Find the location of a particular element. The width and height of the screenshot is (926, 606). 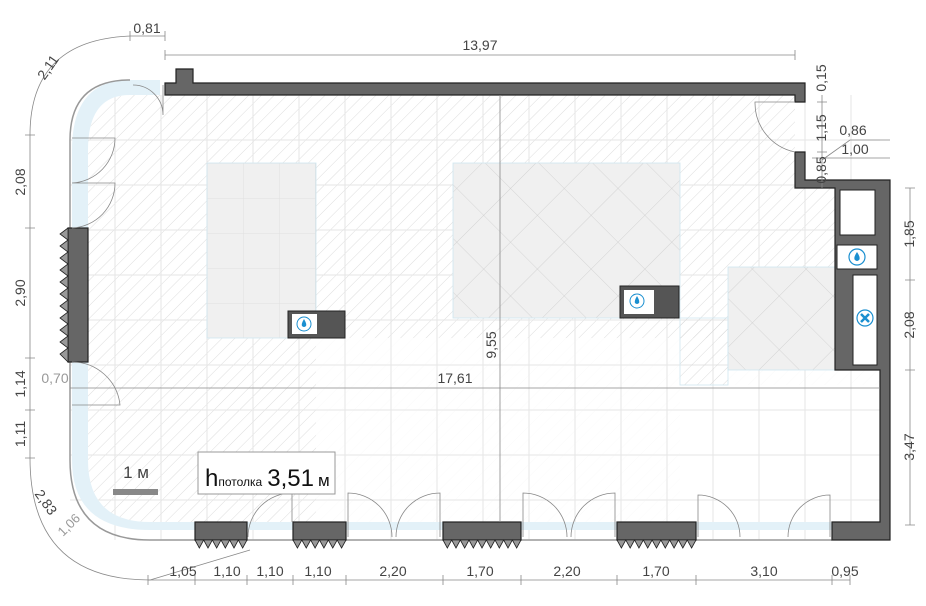

dim-corner-bottom-outer: 2,83 is located at coordinates (46, 502).